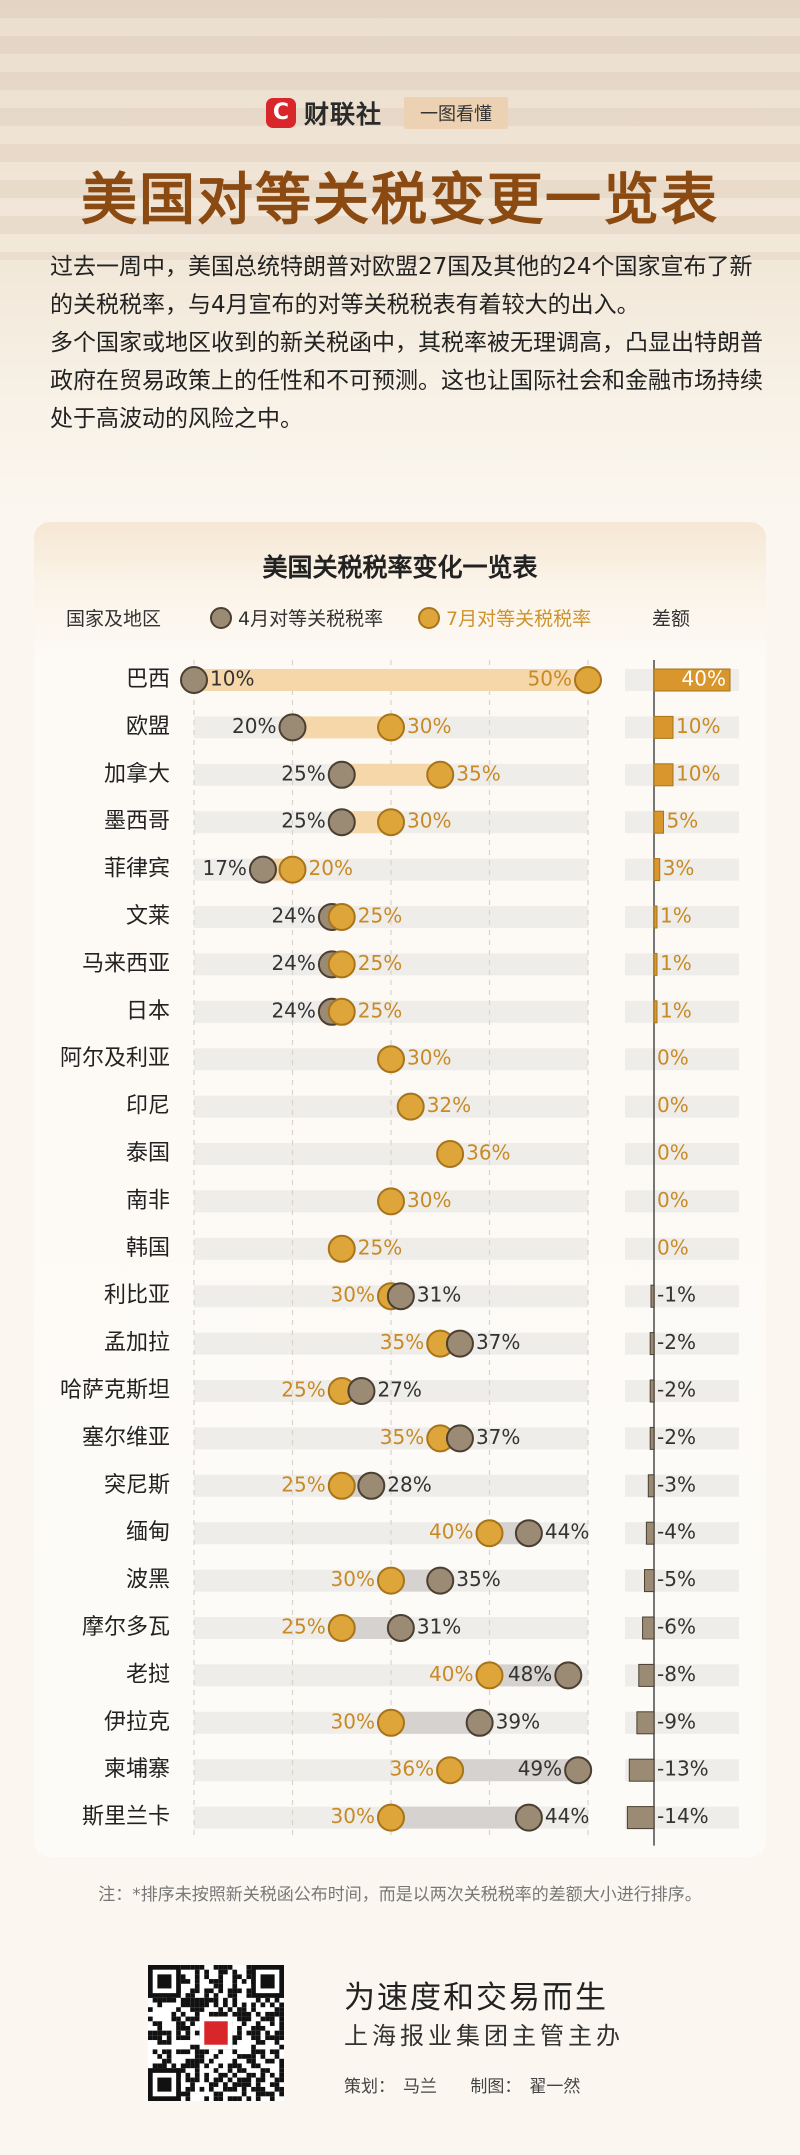 Image resolution: width=800 pixels, height=2155 pixels. I want to click on legend-july: 7月对等关税税率, so click(504, 617).